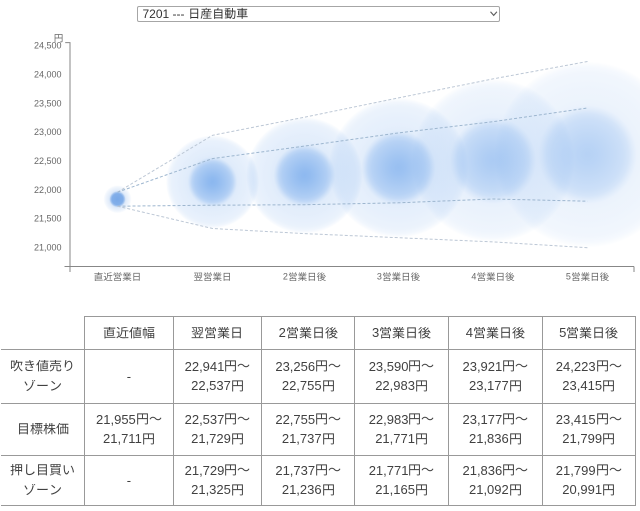 The height and width of the screenshot is (511, 640). What do you see at coordinates (285, 277) in the screenshot?
I see `svg-text: 2` at bounding box center [285, 277].